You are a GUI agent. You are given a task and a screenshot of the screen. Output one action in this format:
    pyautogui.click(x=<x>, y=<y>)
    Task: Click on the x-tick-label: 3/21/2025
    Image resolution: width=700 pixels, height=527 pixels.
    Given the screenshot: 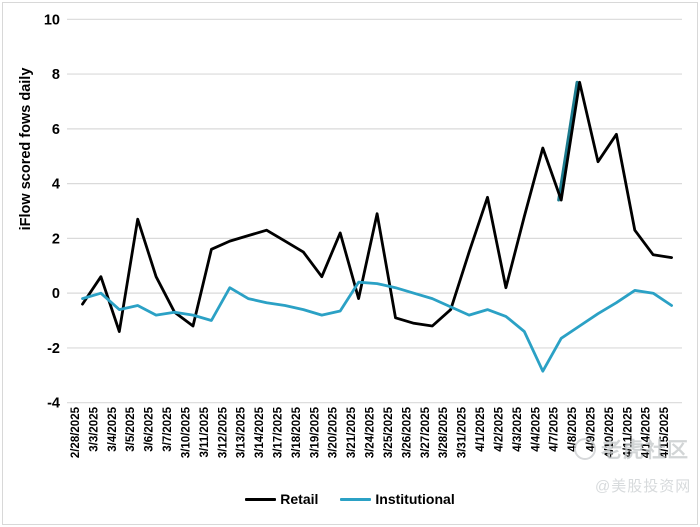 What is the action you would take?
    pyautogui.click(x=352, y=432)
    